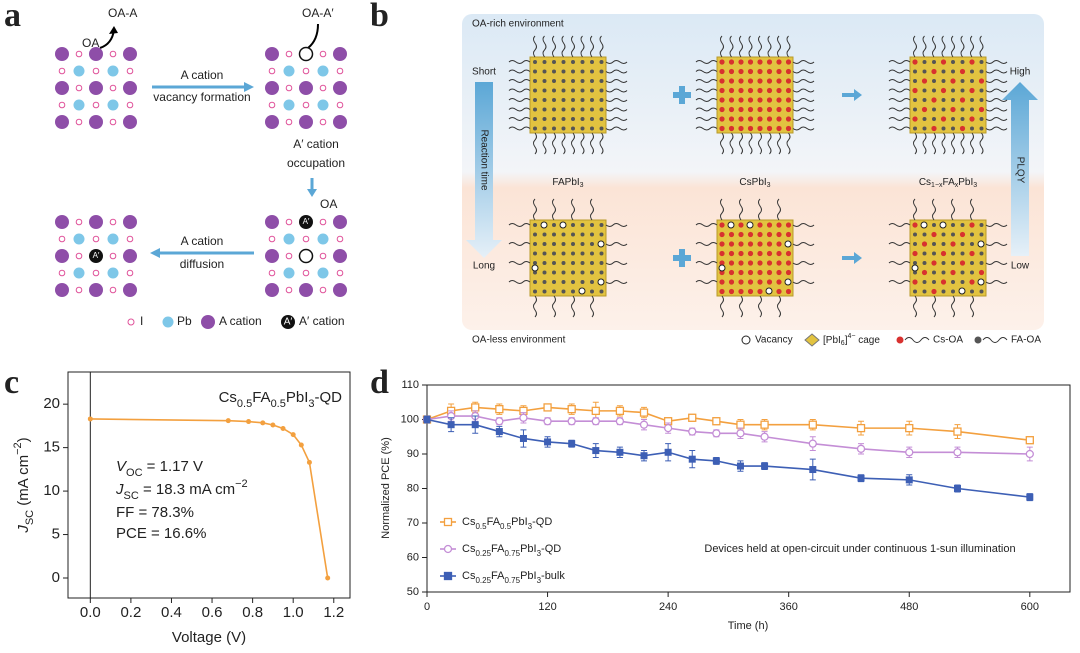 The height and width of the screenshot is (653, 1080). I want to click on panel-label: b, so click(379, 17).